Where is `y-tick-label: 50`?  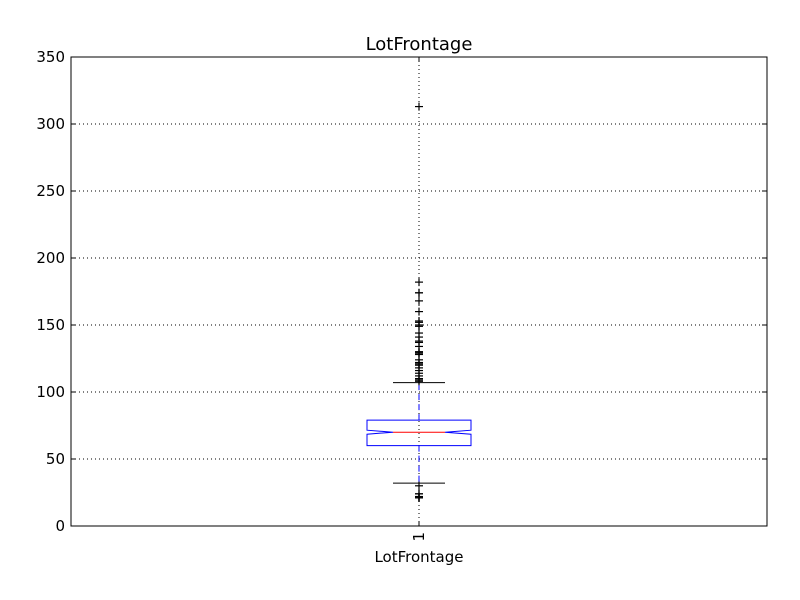
y-tick-label: 50 is located at coordinates (55, 459).